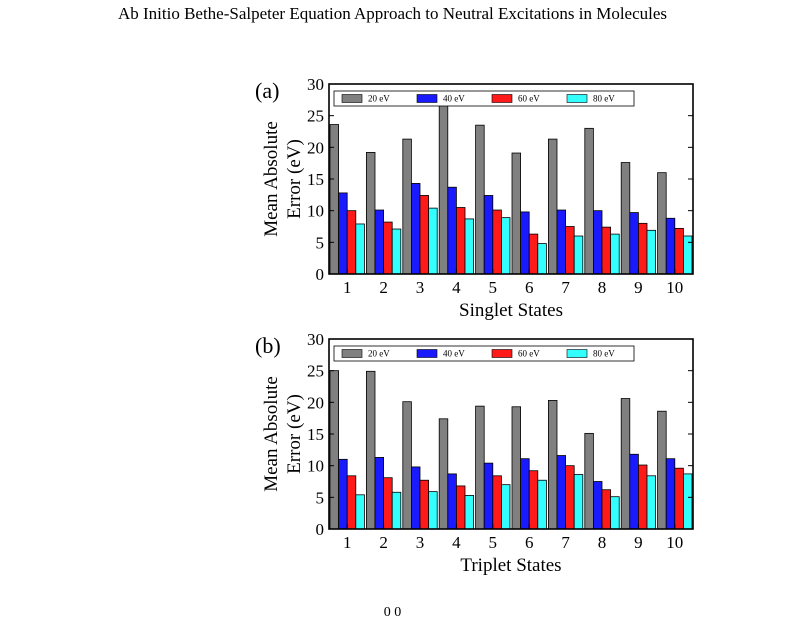 The width and height of the screenshot is (785, 629). What do you see at coordinates (392, 612) in the screenshot?
I see `footer-fragment: 0 0` at bounding box center [392, 612].